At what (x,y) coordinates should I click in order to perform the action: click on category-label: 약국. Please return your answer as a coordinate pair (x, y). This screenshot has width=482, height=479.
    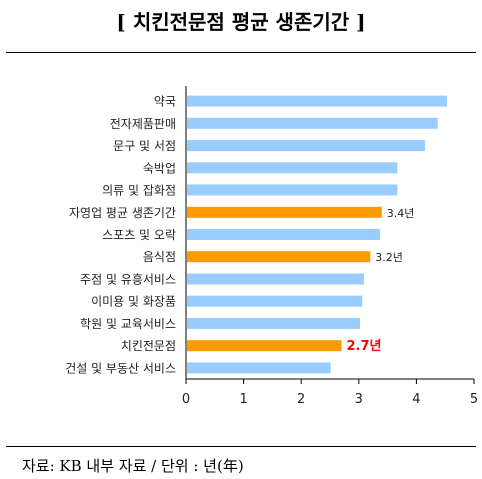
    Looking at the image, I should click on (165, 101).